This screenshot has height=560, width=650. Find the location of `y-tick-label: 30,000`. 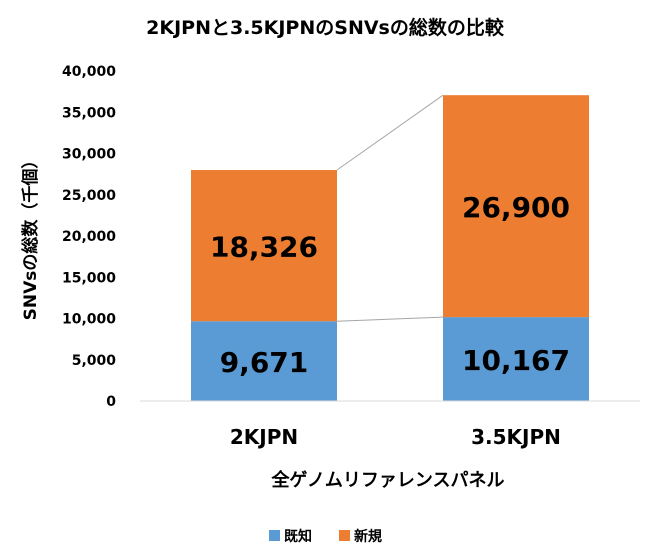

y-tick-label: 30,000 is located at coordinates (89, 155).